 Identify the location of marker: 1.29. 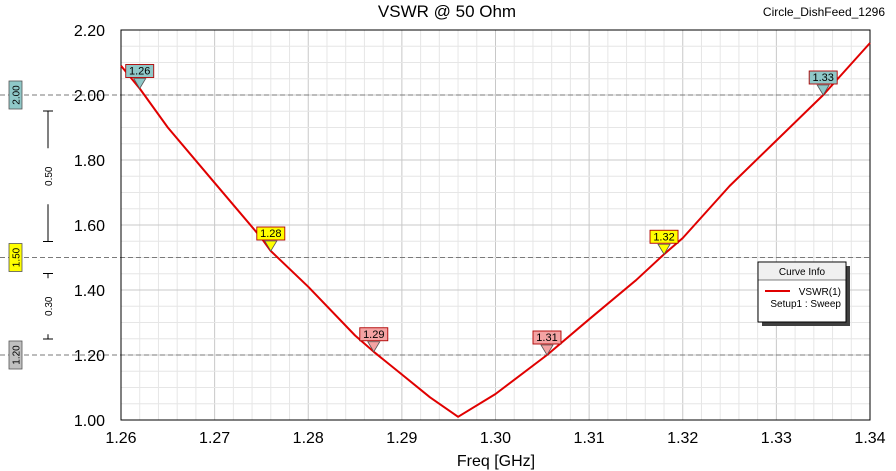
(374, 340).